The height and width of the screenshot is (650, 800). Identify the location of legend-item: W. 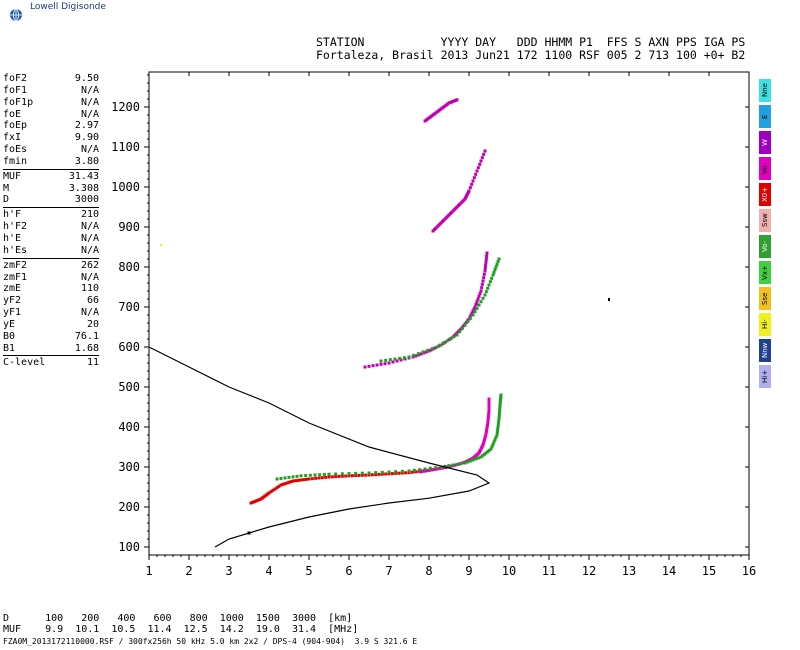
(765, 142).